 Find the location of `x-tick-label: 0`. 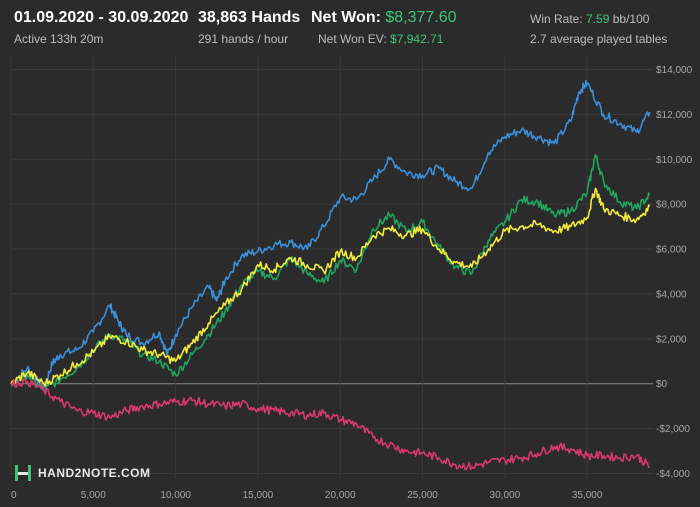

x-tick-label: 0 is located at coordinates (14, 495).